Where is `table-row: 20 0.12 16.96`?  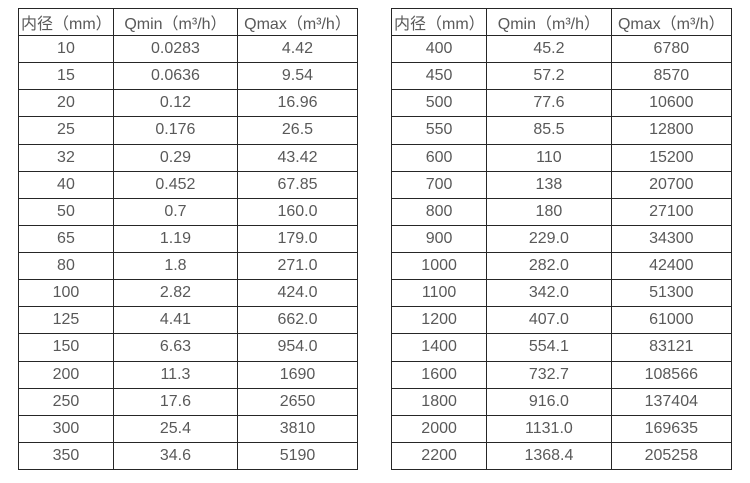
table-row: 20 0.12 16.96 is located at coordinates (188, 103).